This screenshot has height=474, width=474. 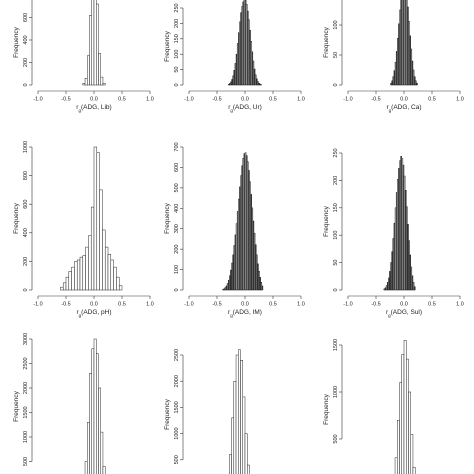 What do you see at coordinates (177, 70) in the screenshot?
I see `y-tick-label: 50` at bounding box center [177, 70].